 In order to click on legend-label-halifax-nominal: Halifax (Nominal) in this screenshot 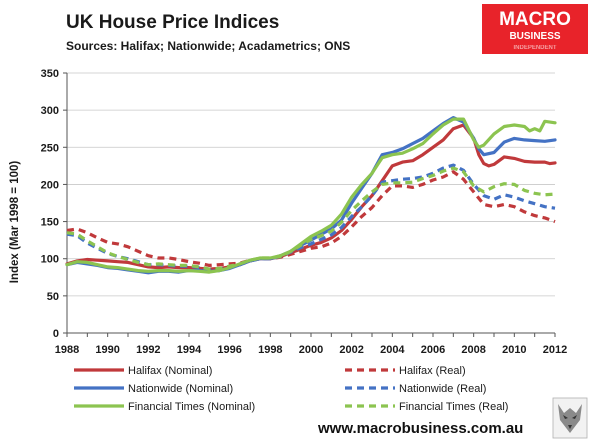, I will do `click(170, 371)`.